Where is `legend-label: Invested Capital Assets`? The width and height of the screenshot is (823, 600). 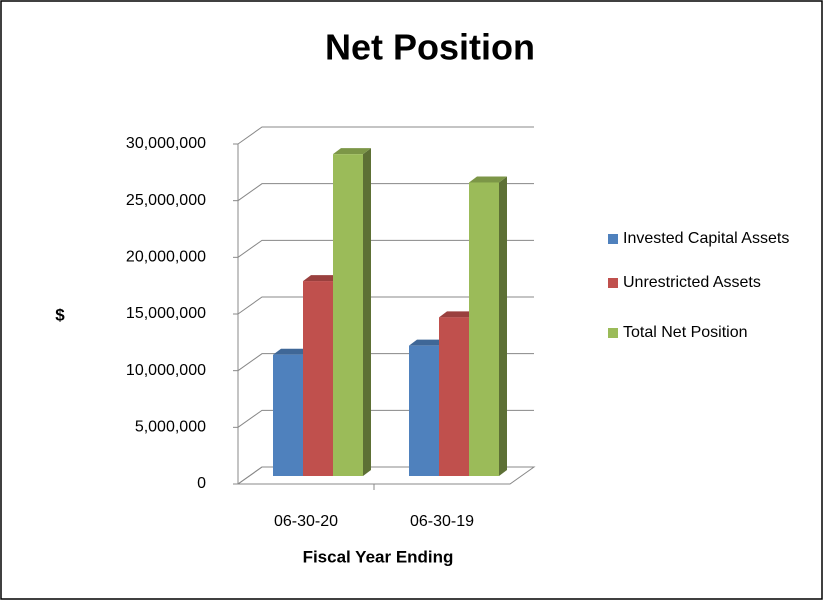
legend-label: Invested Capital Assets is located at coordinates (706, 238).